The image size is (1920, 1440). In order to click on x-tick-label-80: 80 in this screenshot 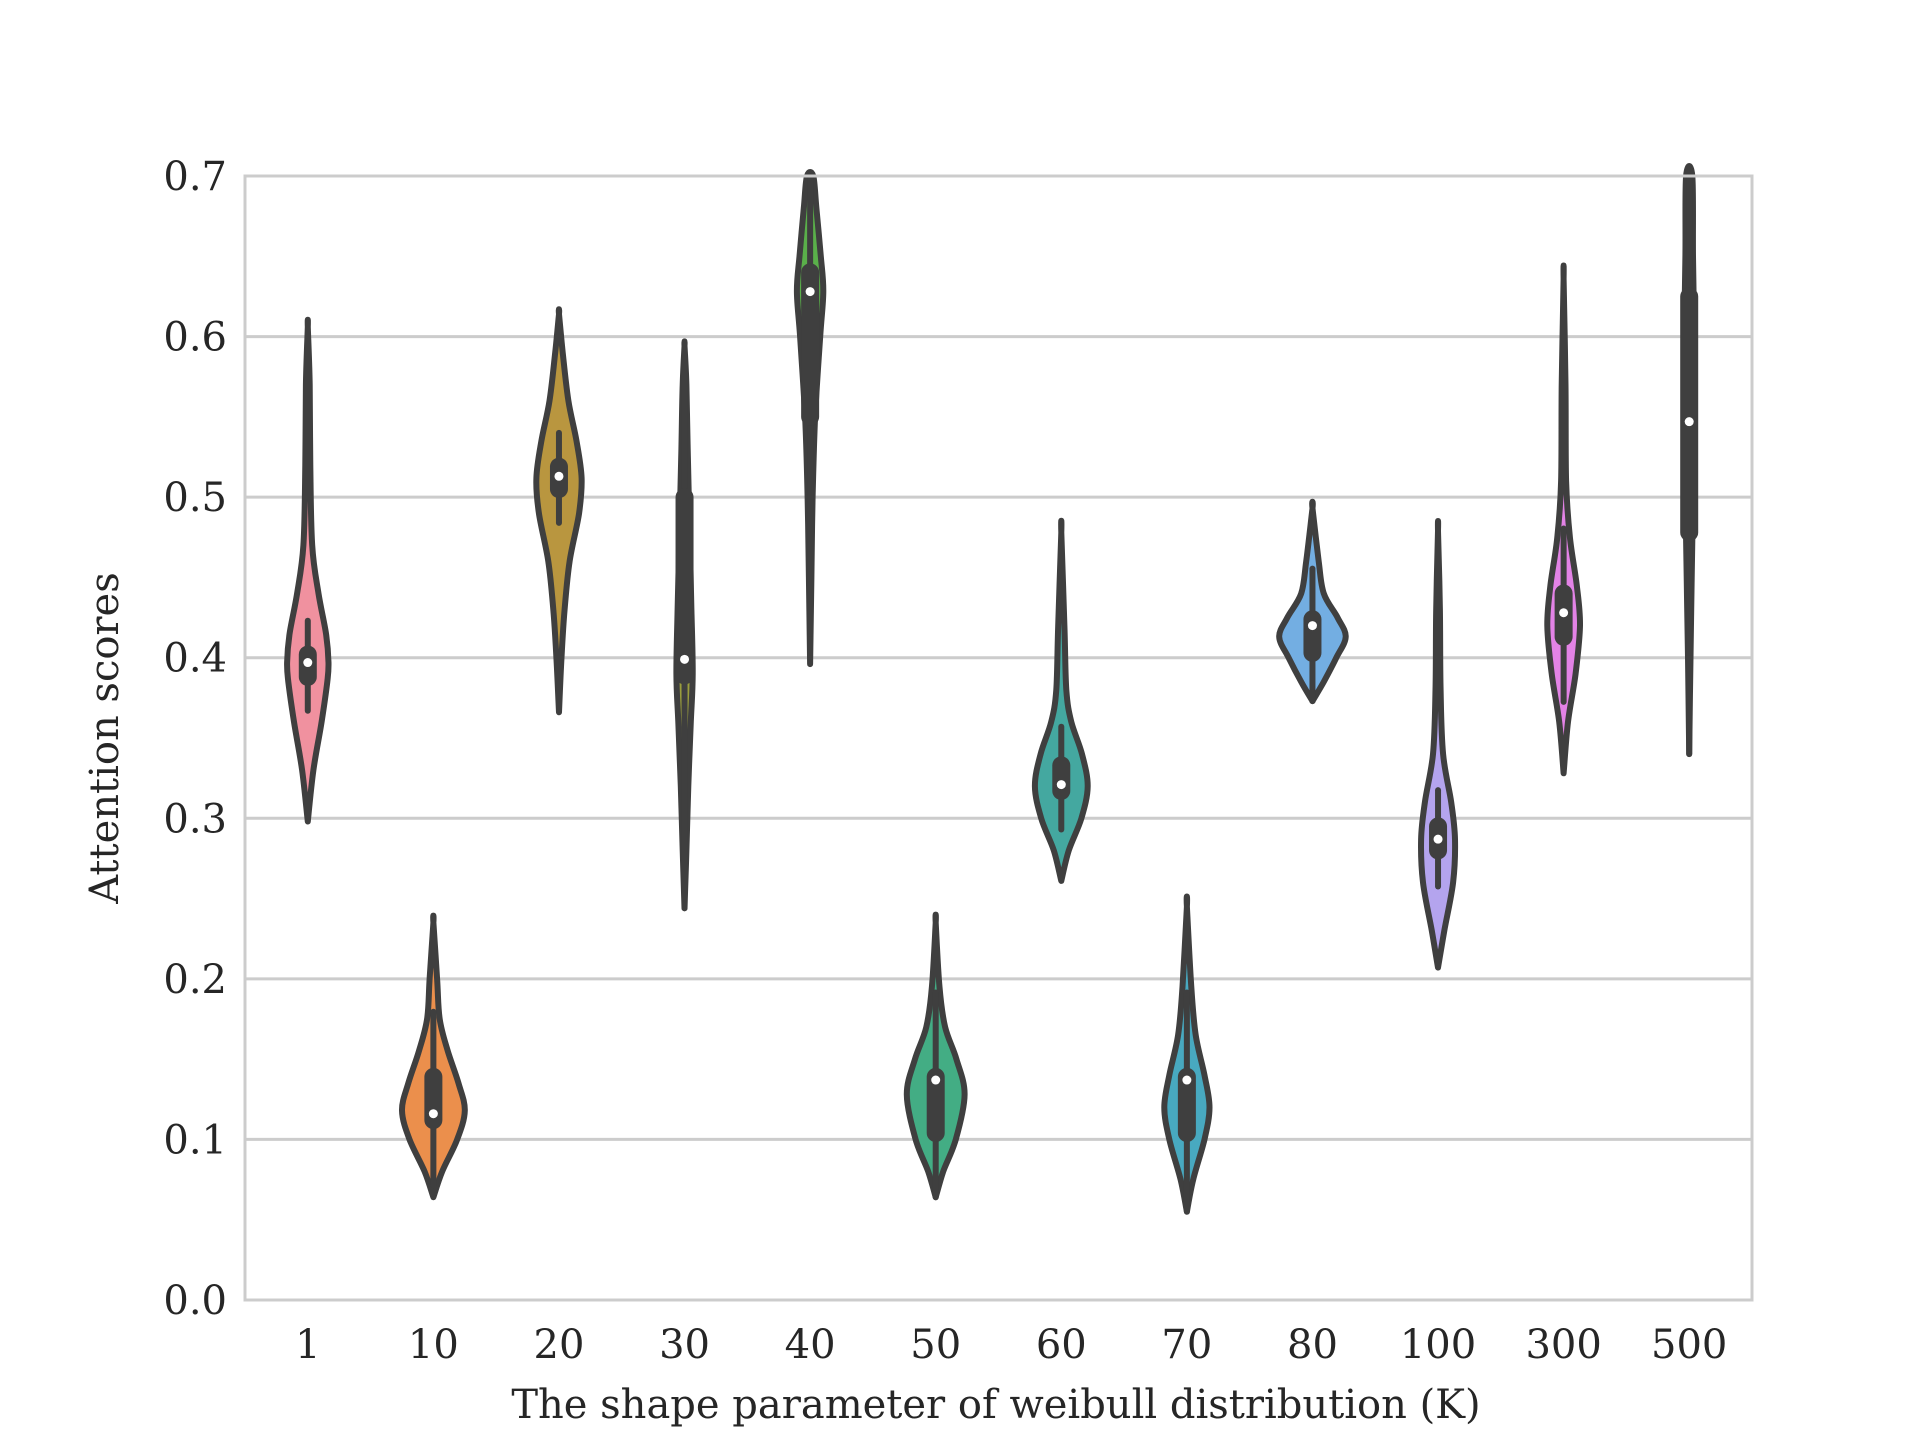, I will do `click(1312, 1345)`.